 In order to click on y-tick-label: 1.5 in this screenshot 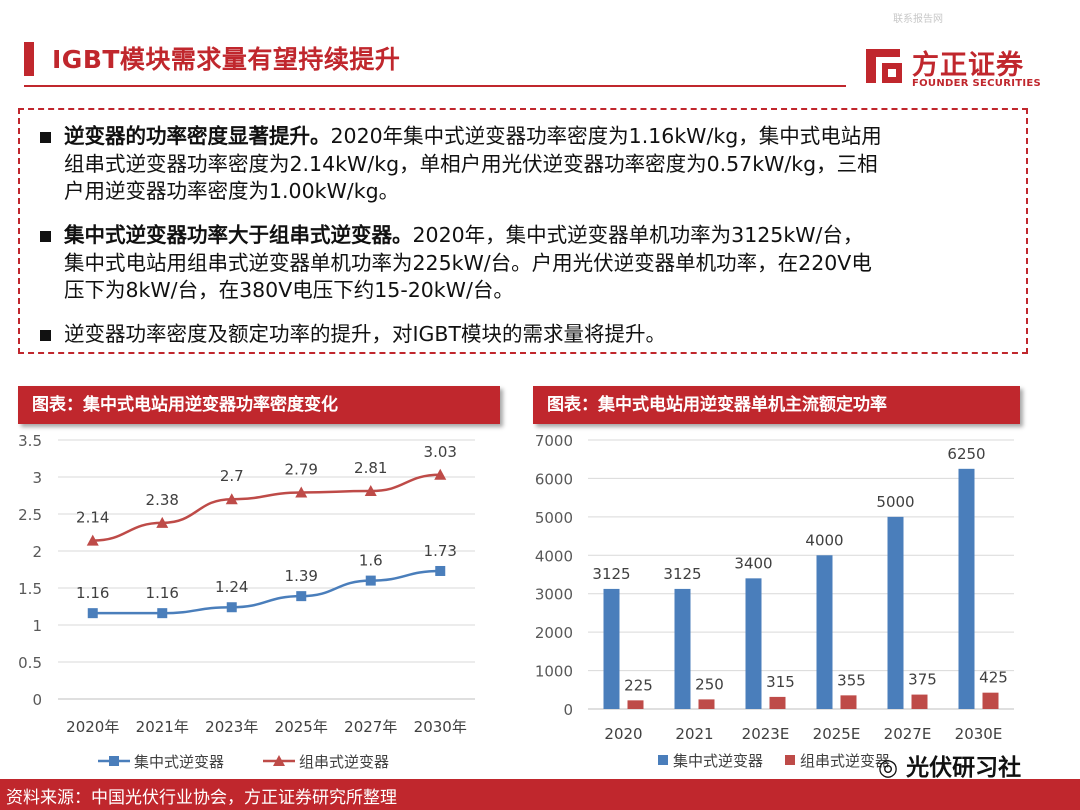, I will do `click(30, 589)`.